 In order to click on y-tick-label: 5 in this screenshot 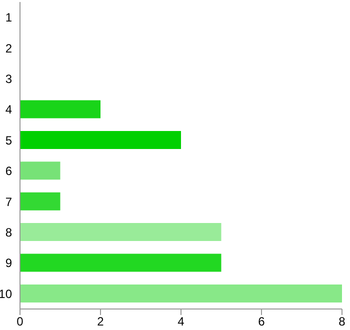, I will do `click(8, 140)`.